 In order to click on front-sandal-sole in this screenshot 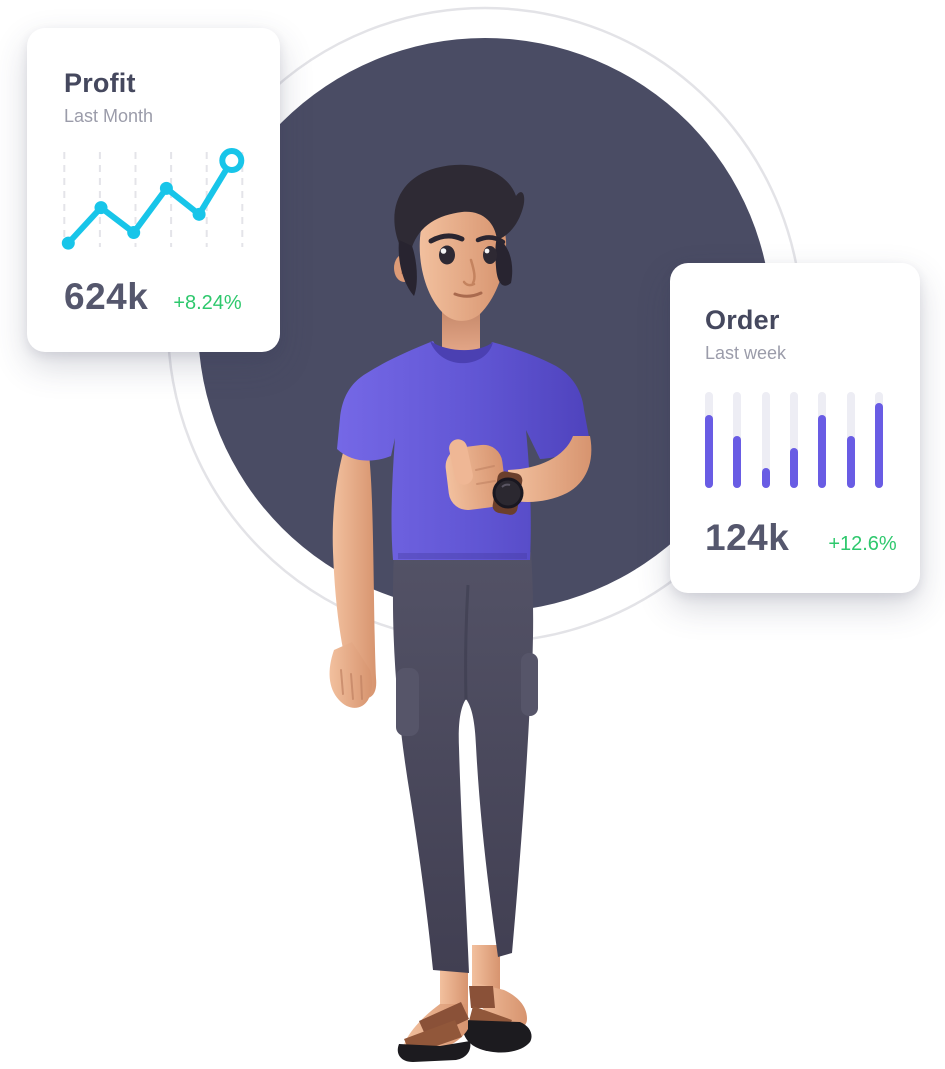, I will do `click(434, 1051)`.